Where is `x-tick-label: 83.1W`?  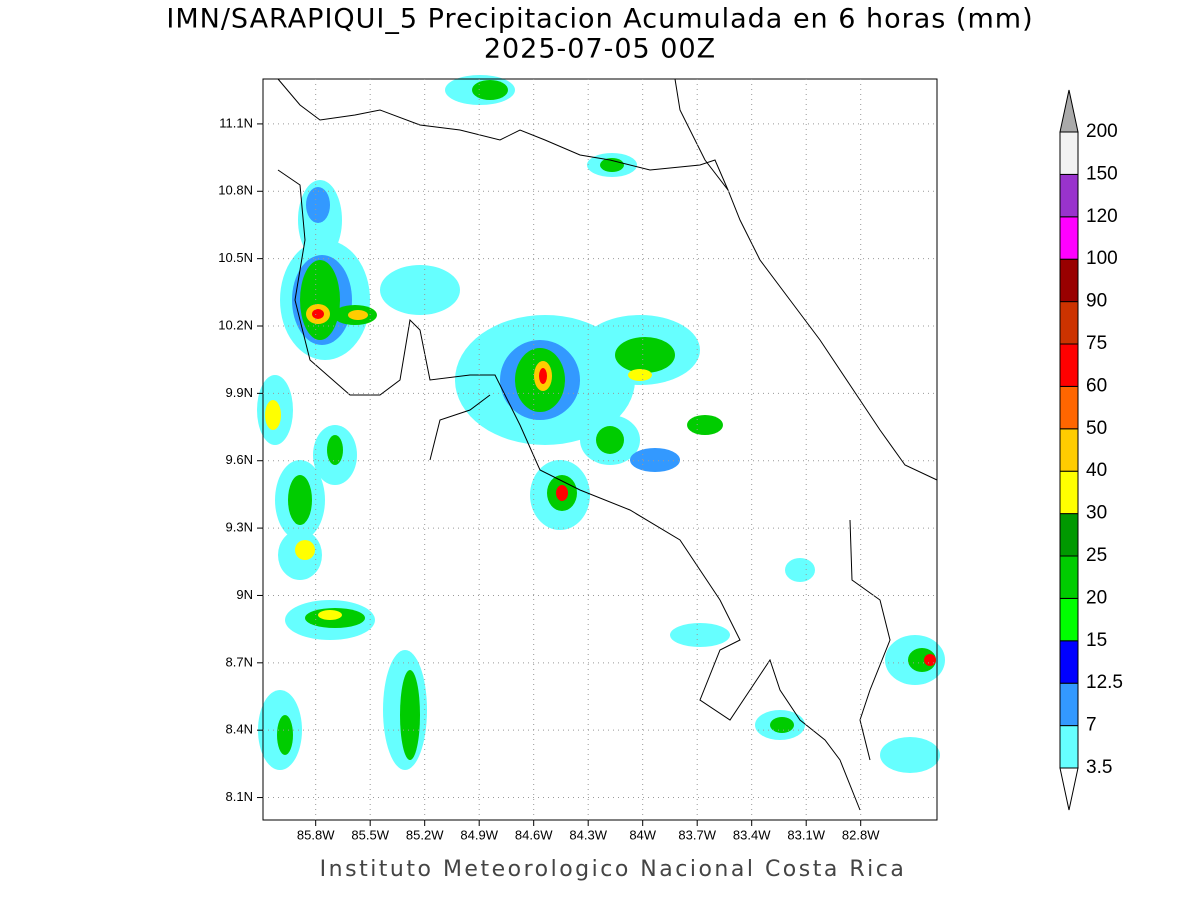
x-tick-label: 83.1W is located at coordinates (806, 834).